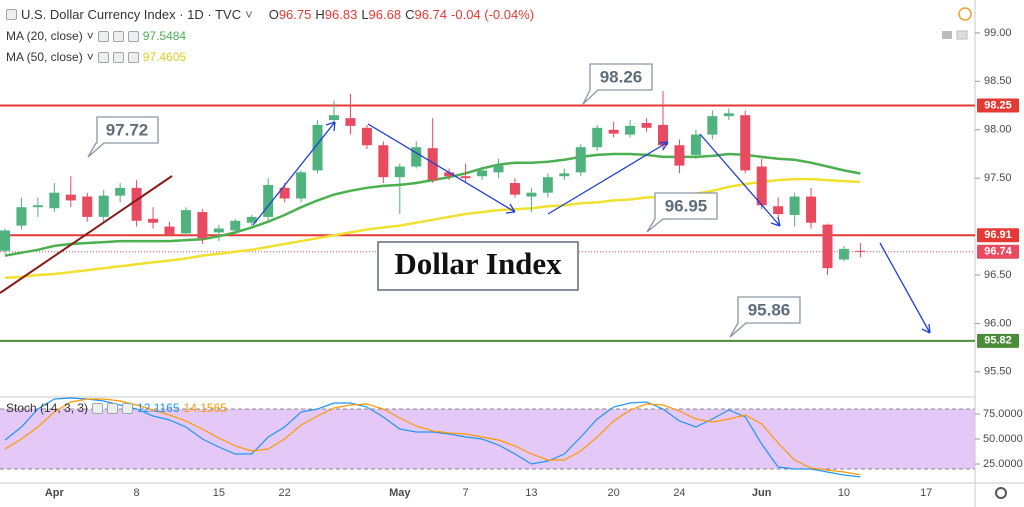 This screenshot has width=1024, height=507. I want to click on price-tag-label: 96.74, so click(998, 252).